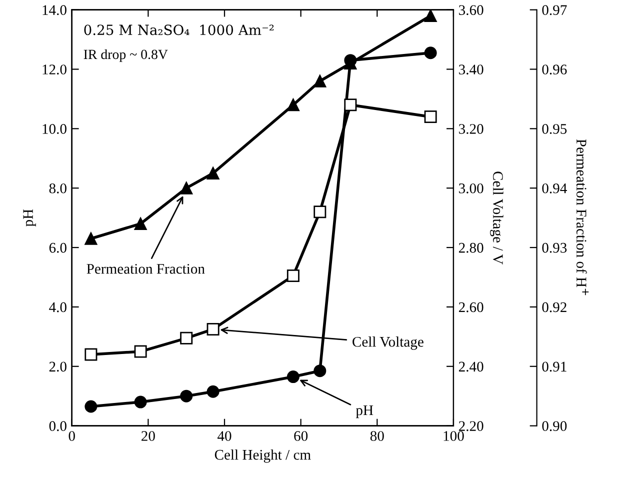  I want to click on y3-tick-label: 0.96, so click(554, 69).